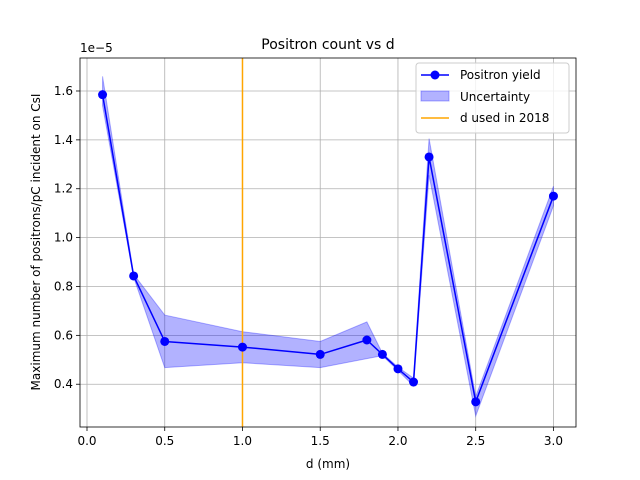  What do you see at coordinates (86, 441) in the screenshot?
I see `x-tick-label: 0.0` at bounding box center [86, 441].